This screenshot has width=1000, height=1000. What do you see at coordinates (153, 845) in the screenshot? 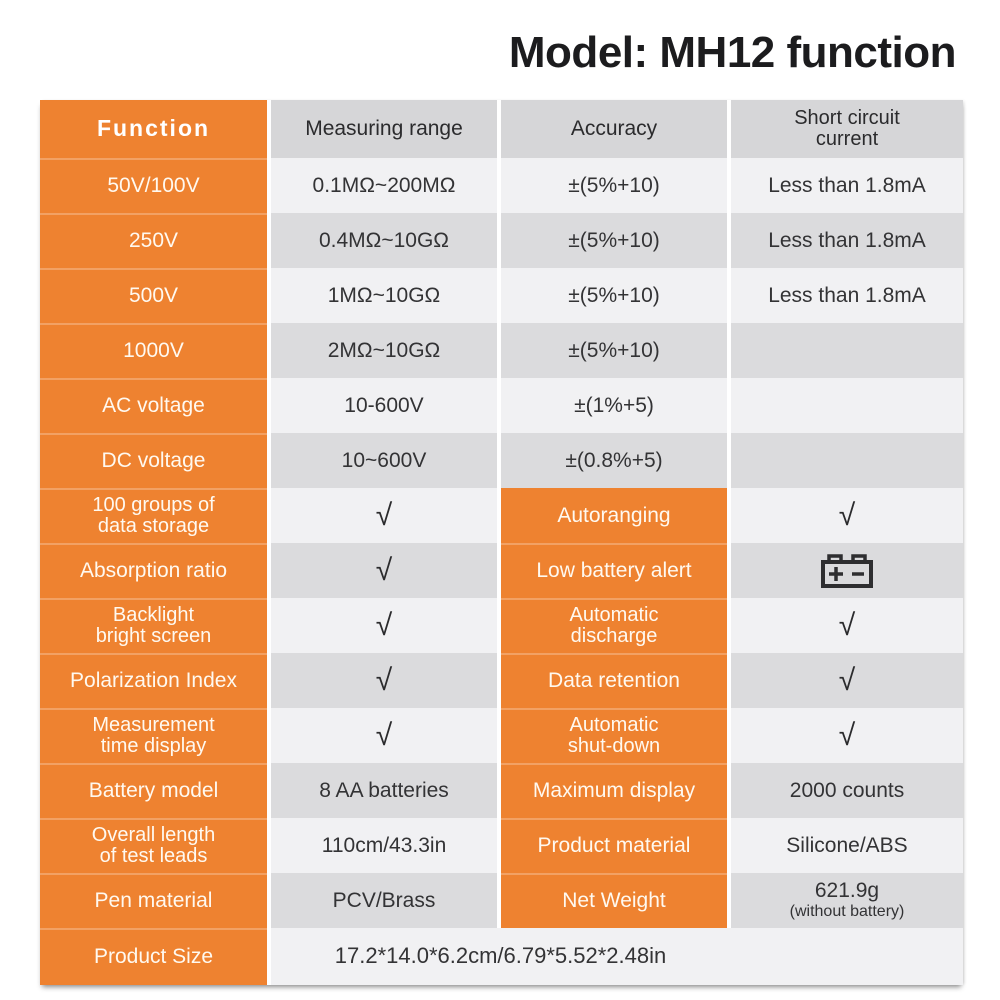
I see `table-cell: Overall length of test leads` at bounding box center [153, 845].